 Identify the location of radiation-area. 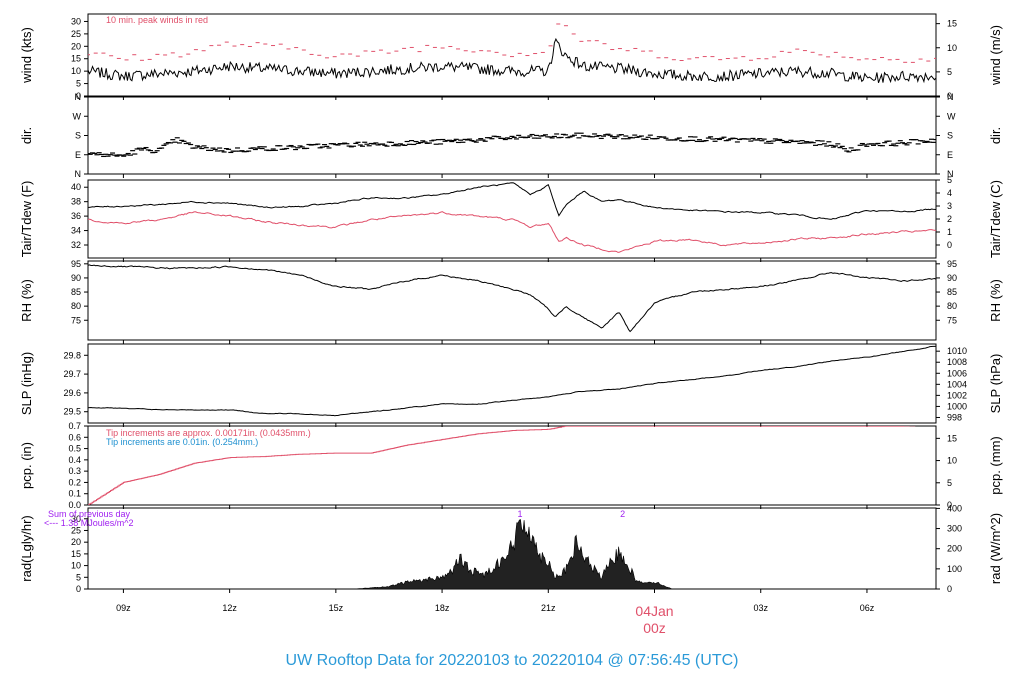
(512, 554).